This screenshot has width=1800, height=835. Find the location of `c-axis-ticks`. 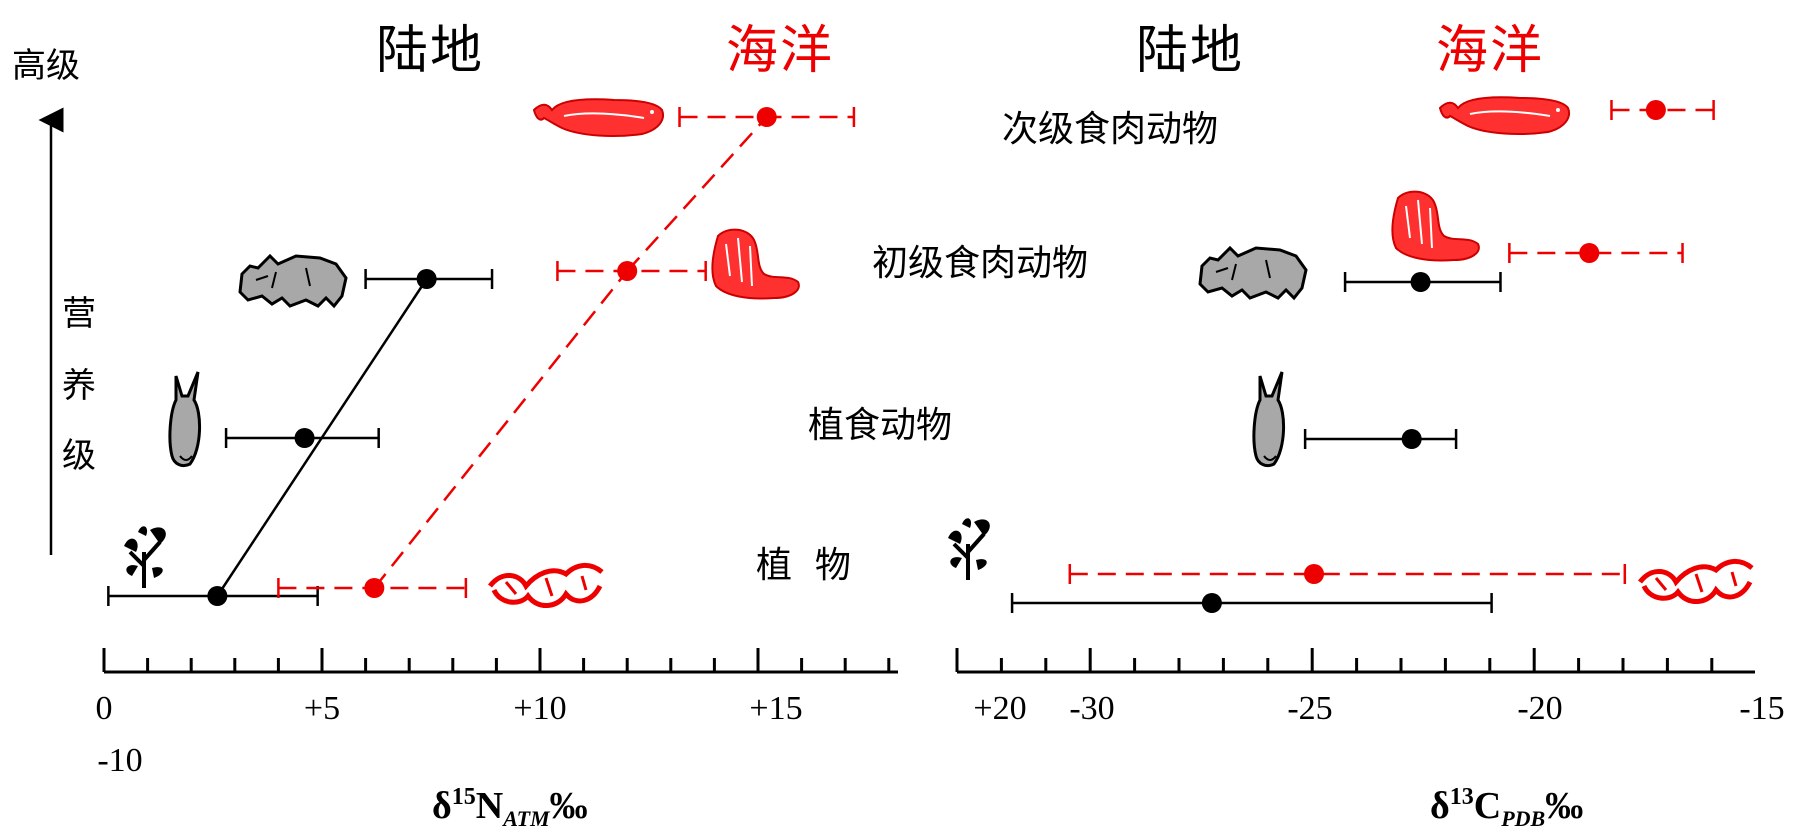

c-axis-ticks is located at coordinates (1334, 660).